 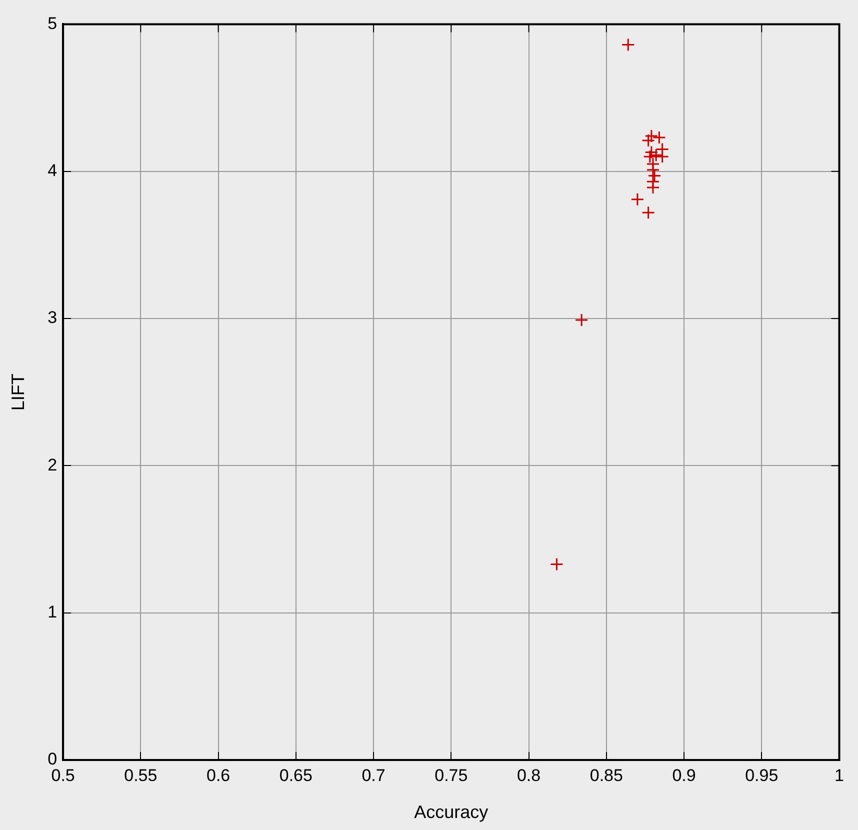 I want to click on y-tick-label: 5, so click(x=53, y=23).